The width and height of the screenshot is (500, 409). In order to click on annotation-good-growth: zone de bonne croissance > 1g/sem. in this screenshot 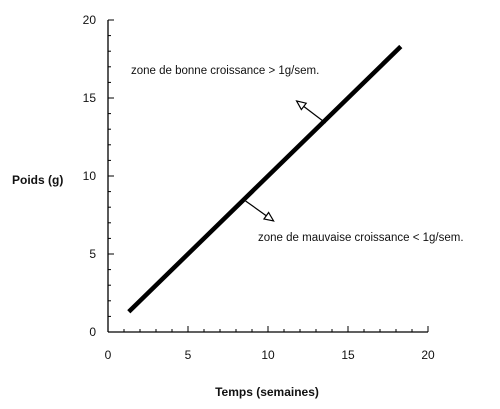, I will do `click(225, 71)`.